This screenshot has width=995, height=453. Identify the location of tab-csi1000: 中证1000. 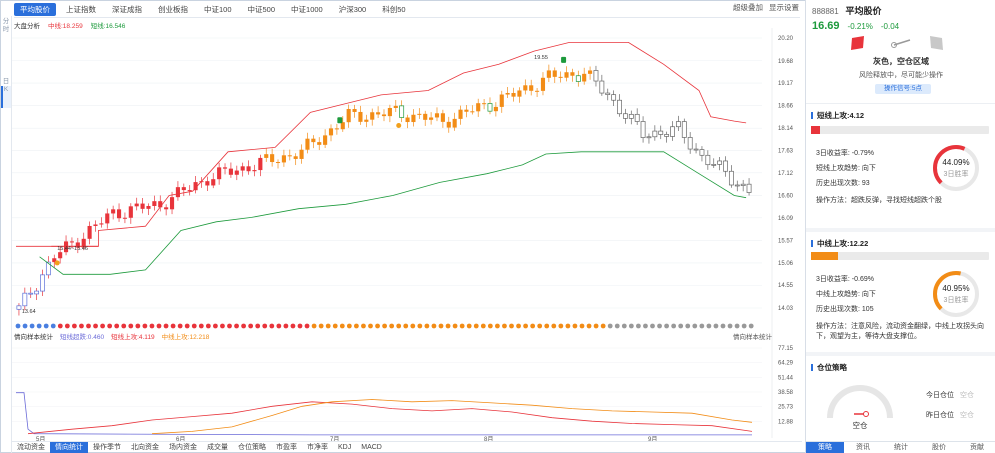
(307, 9).